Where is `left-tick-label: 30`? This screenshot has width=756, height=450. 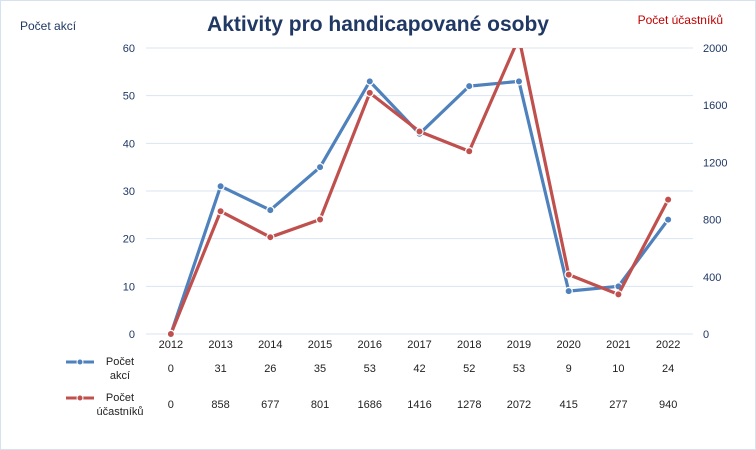
left-tick-label: 30 is located at coordinates (129, 192).